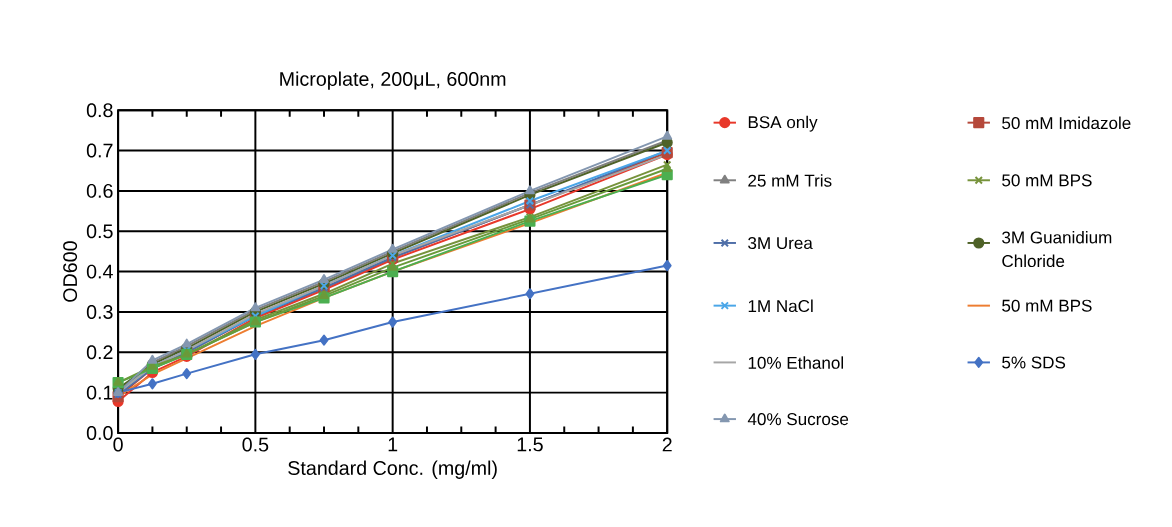  Describe the element at coordinates (99, 271) in the screenshot. I see `y-tick-label: 0.4` at that location.